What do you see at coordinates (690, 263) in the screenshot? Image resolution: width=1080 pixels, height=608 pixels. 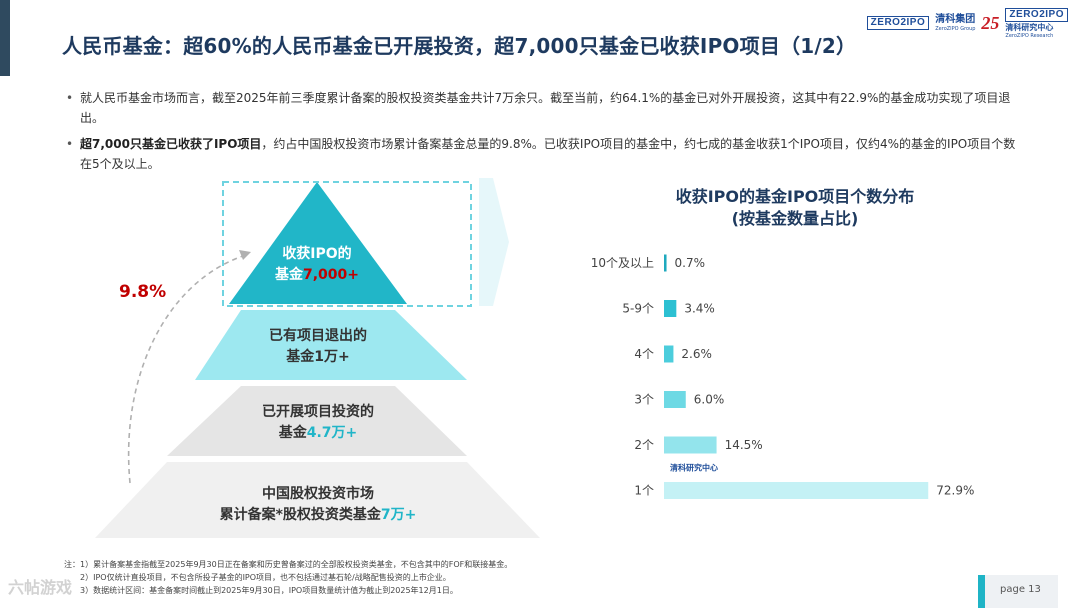 I see `value-label: 0.7%` at bounding box center [690, 263].